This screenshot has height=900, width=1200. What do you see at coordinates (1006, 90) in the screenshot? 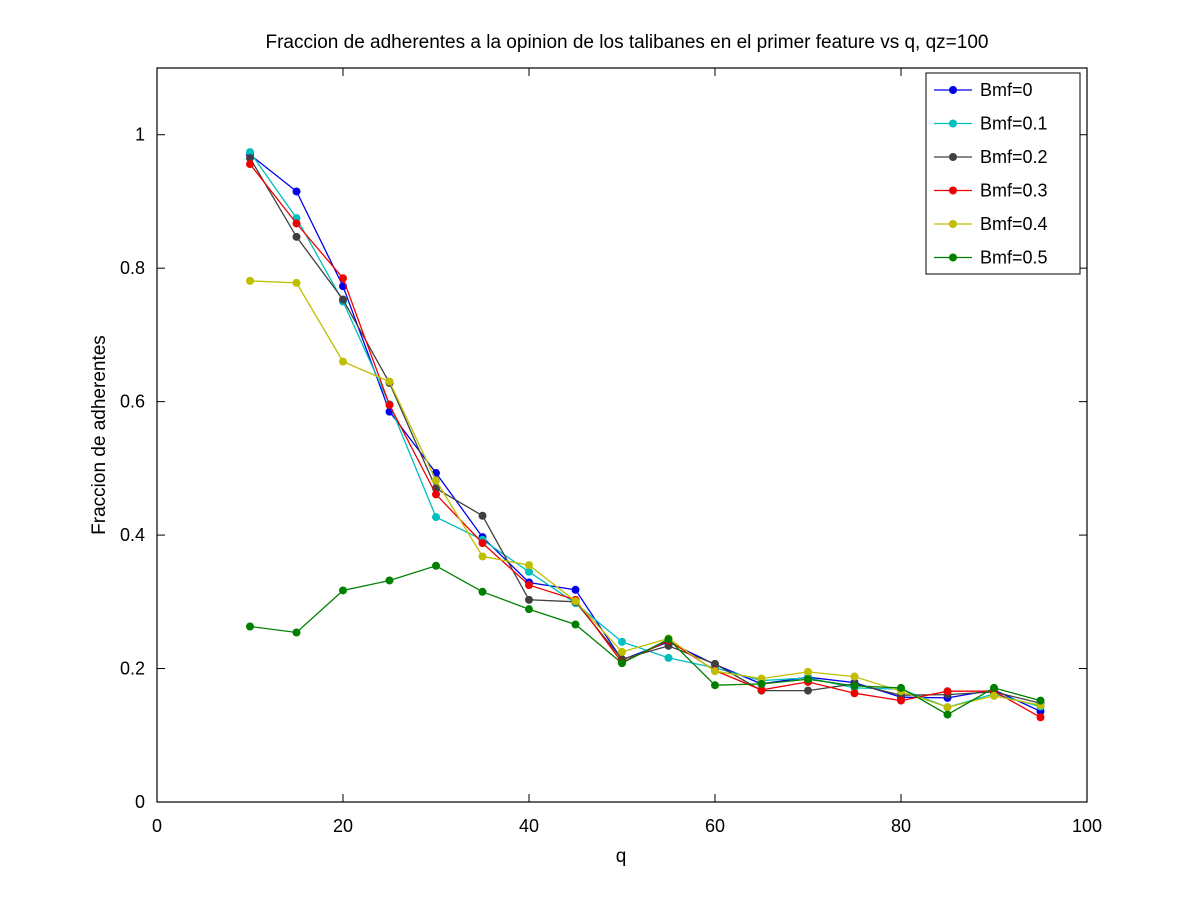
I see `legend-label: Bmf=0` at bounding box center [1006, 90].